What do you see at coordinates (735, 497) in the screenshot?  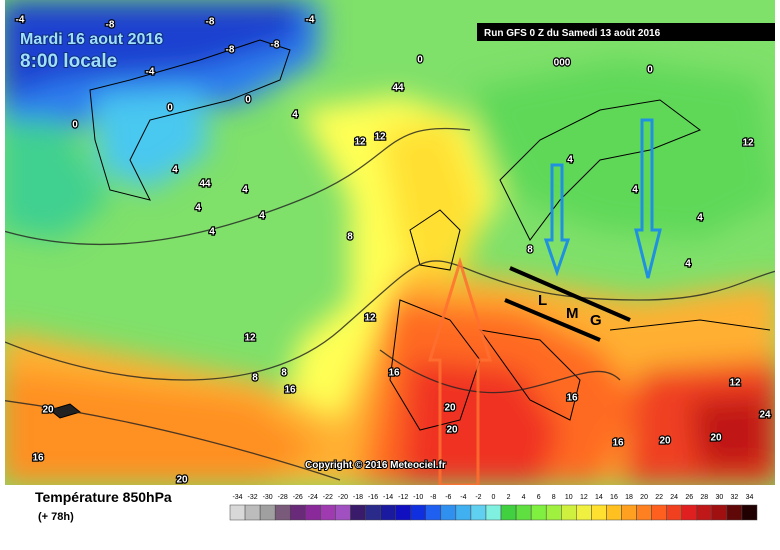 I see `scale-tick-label: 32` at bounding box center [735, 497].